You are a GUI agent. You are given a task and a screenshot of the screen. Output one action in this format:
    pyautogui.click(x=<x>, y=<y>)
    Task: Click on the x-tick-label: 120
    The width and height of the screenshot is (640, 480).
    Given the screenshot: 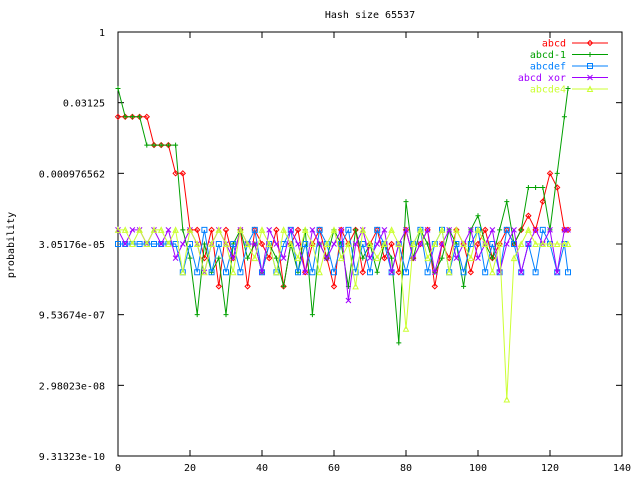 What is the action you would take?
    pyautogui.click(x=550, y=468)
    